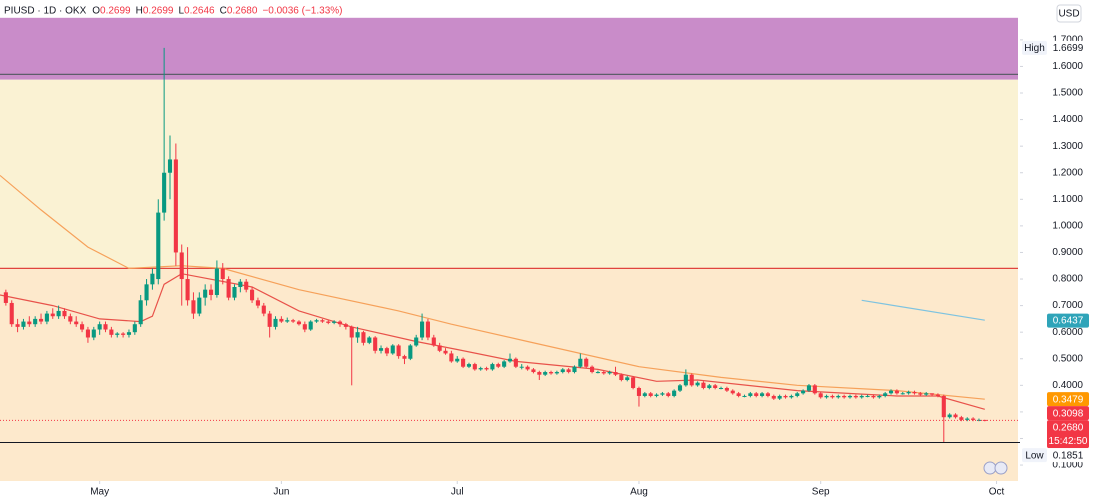 This screenshot has width=1107, height=502. I want to click on ohlc-label: C, so click(223, 11).